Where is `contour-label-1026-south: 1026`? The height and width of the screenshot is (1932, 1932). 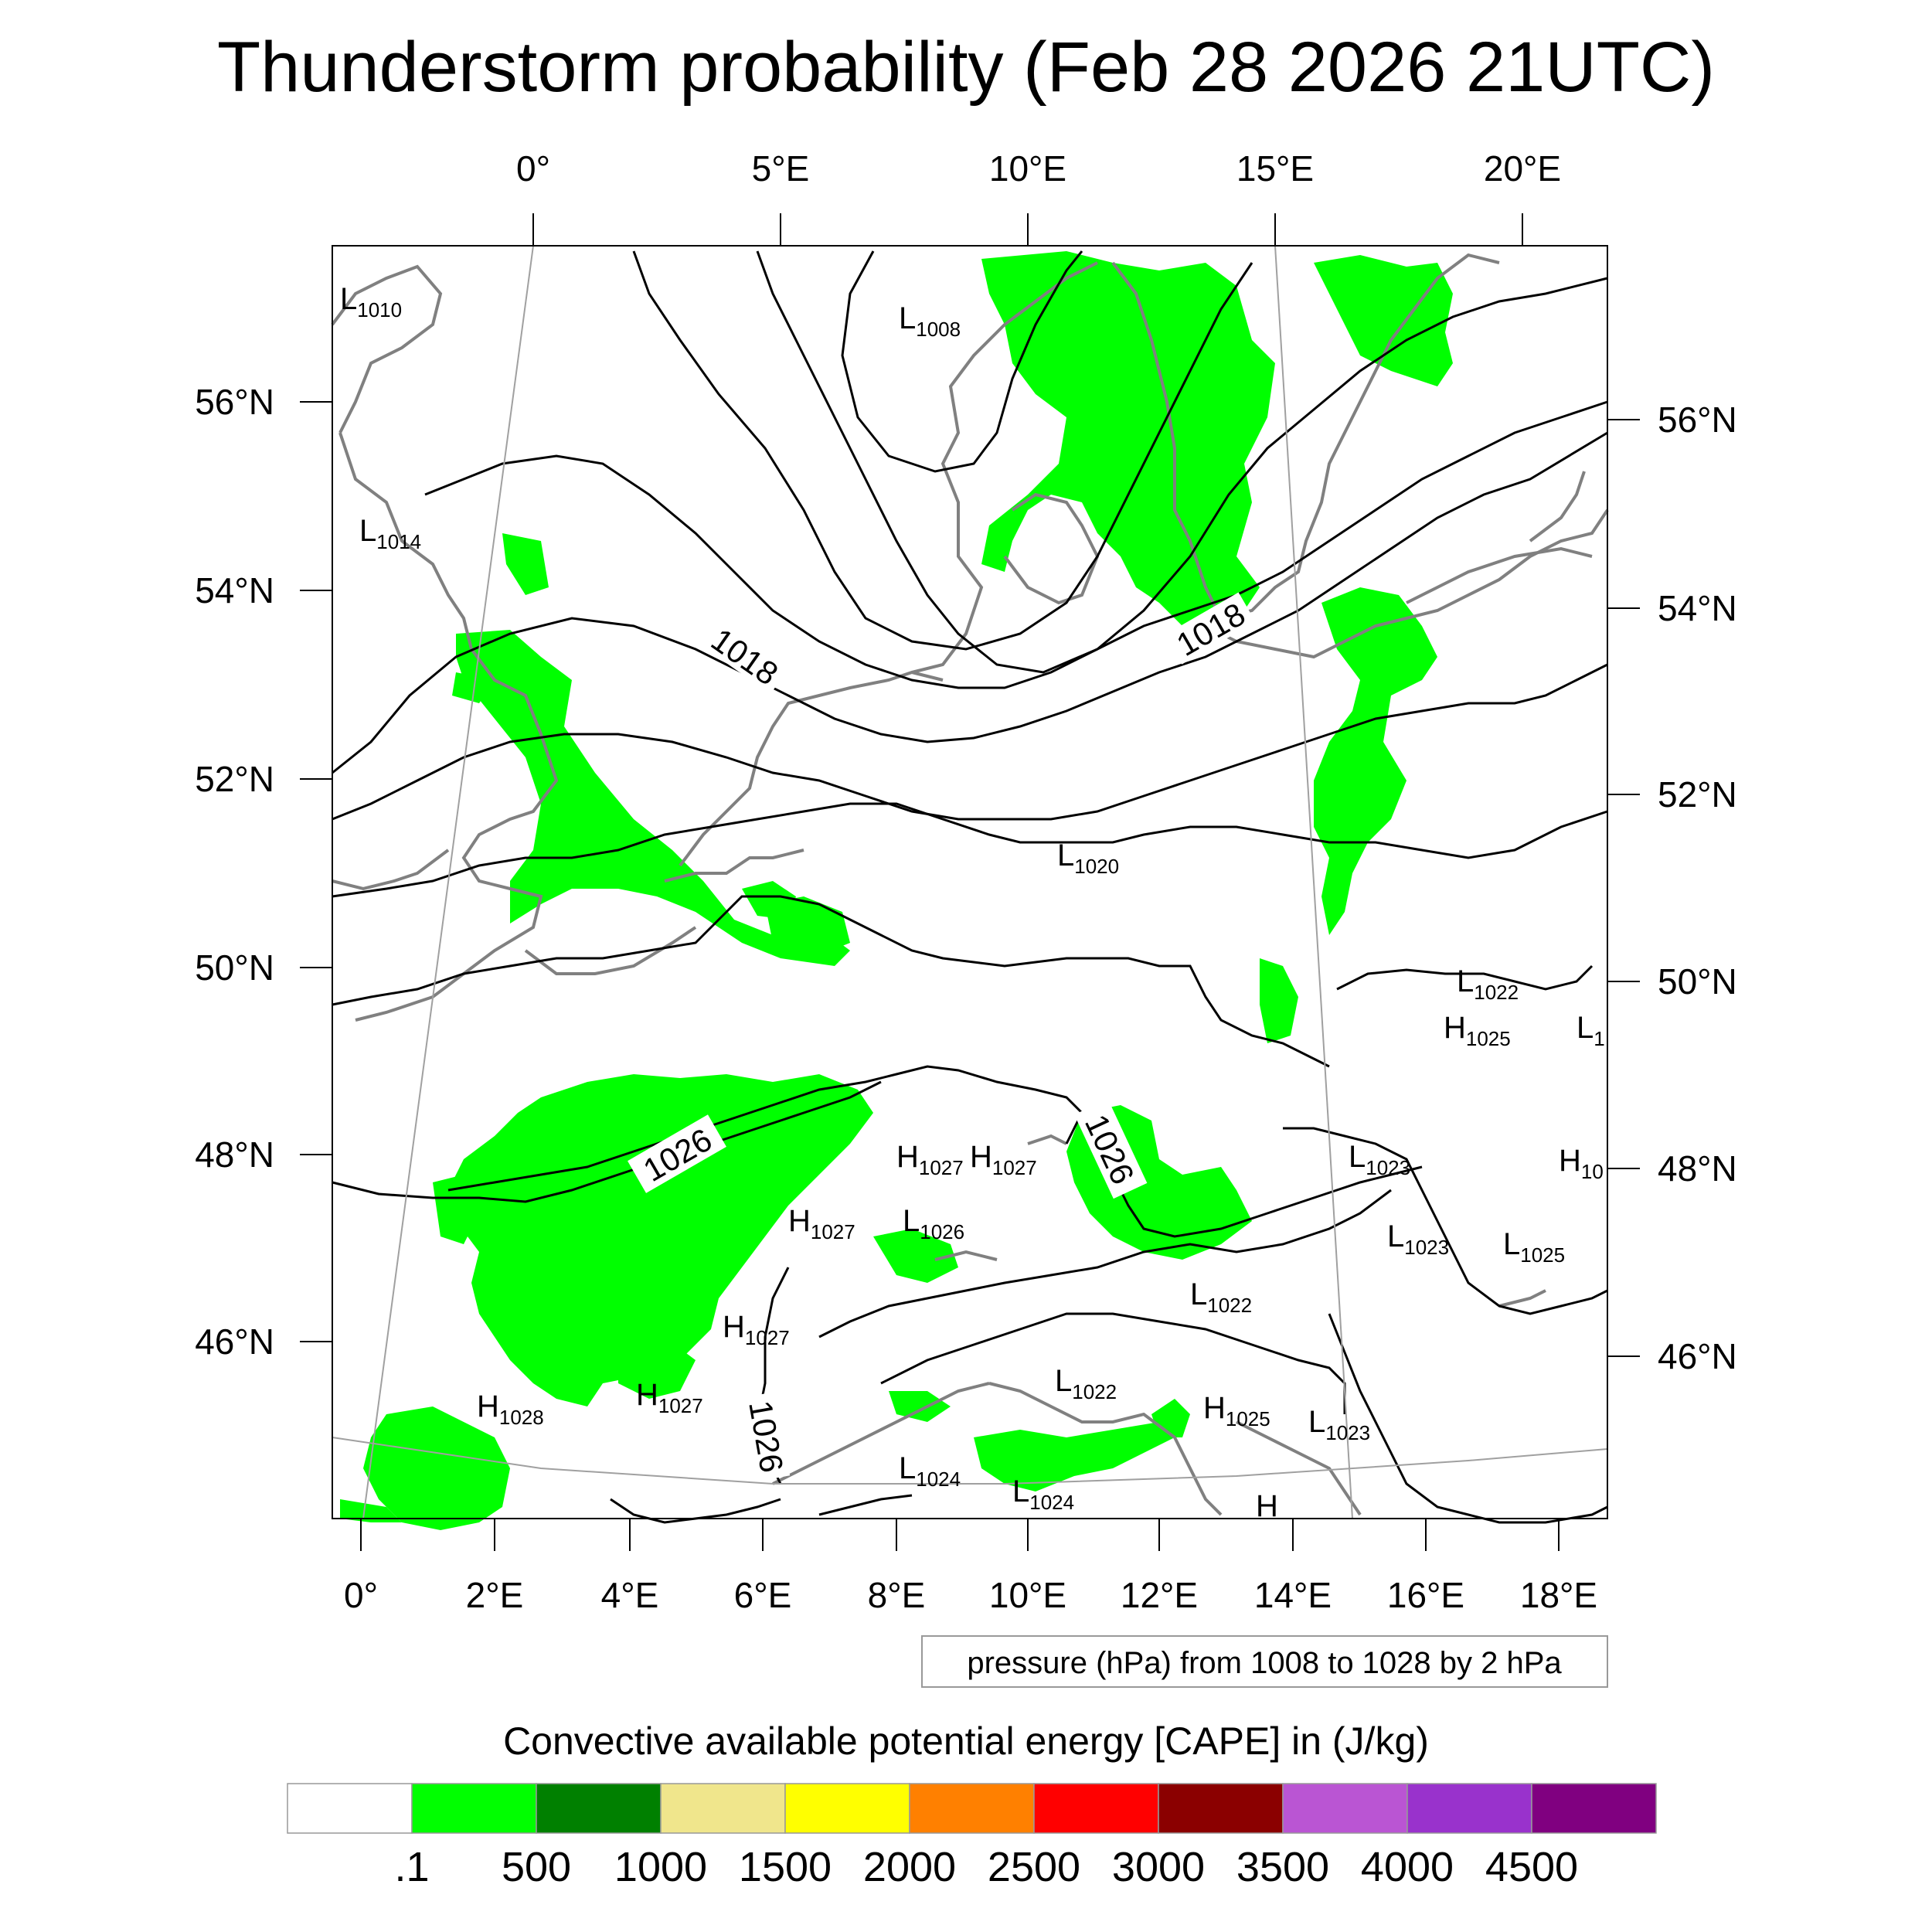
contour-label-1026-south: 1026 is located at coordinates (766, 1436).